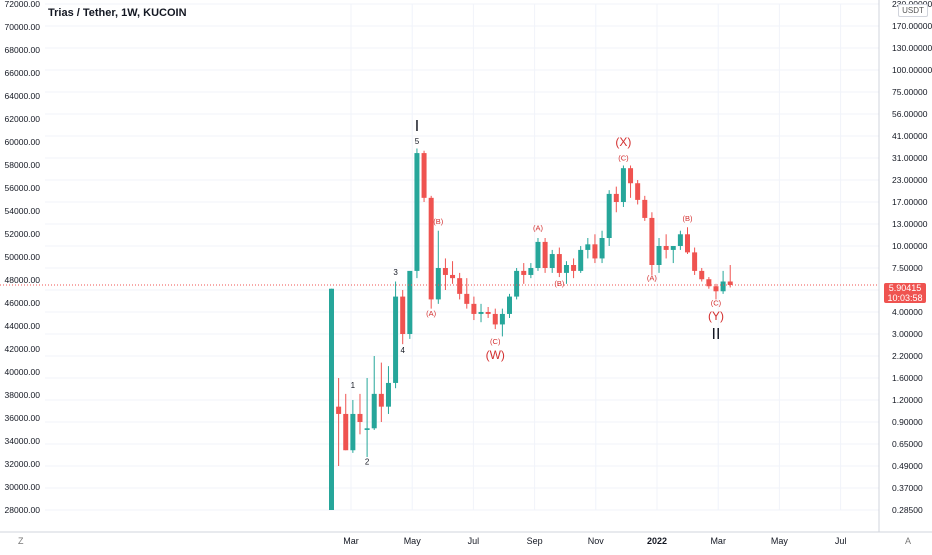 The height and width of the screenshot is (555, 932). What do you see at coordinates (908, 541) in the screenshot?
I see `auto-scale-button: A` at bounding box center [908, 541].